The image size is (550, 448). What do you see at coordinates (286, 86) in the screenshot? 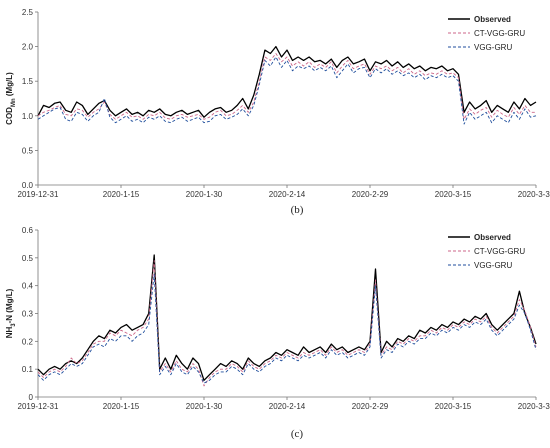
I see `series-line-ct-vgg-gru` at bounding box center [286, 86].